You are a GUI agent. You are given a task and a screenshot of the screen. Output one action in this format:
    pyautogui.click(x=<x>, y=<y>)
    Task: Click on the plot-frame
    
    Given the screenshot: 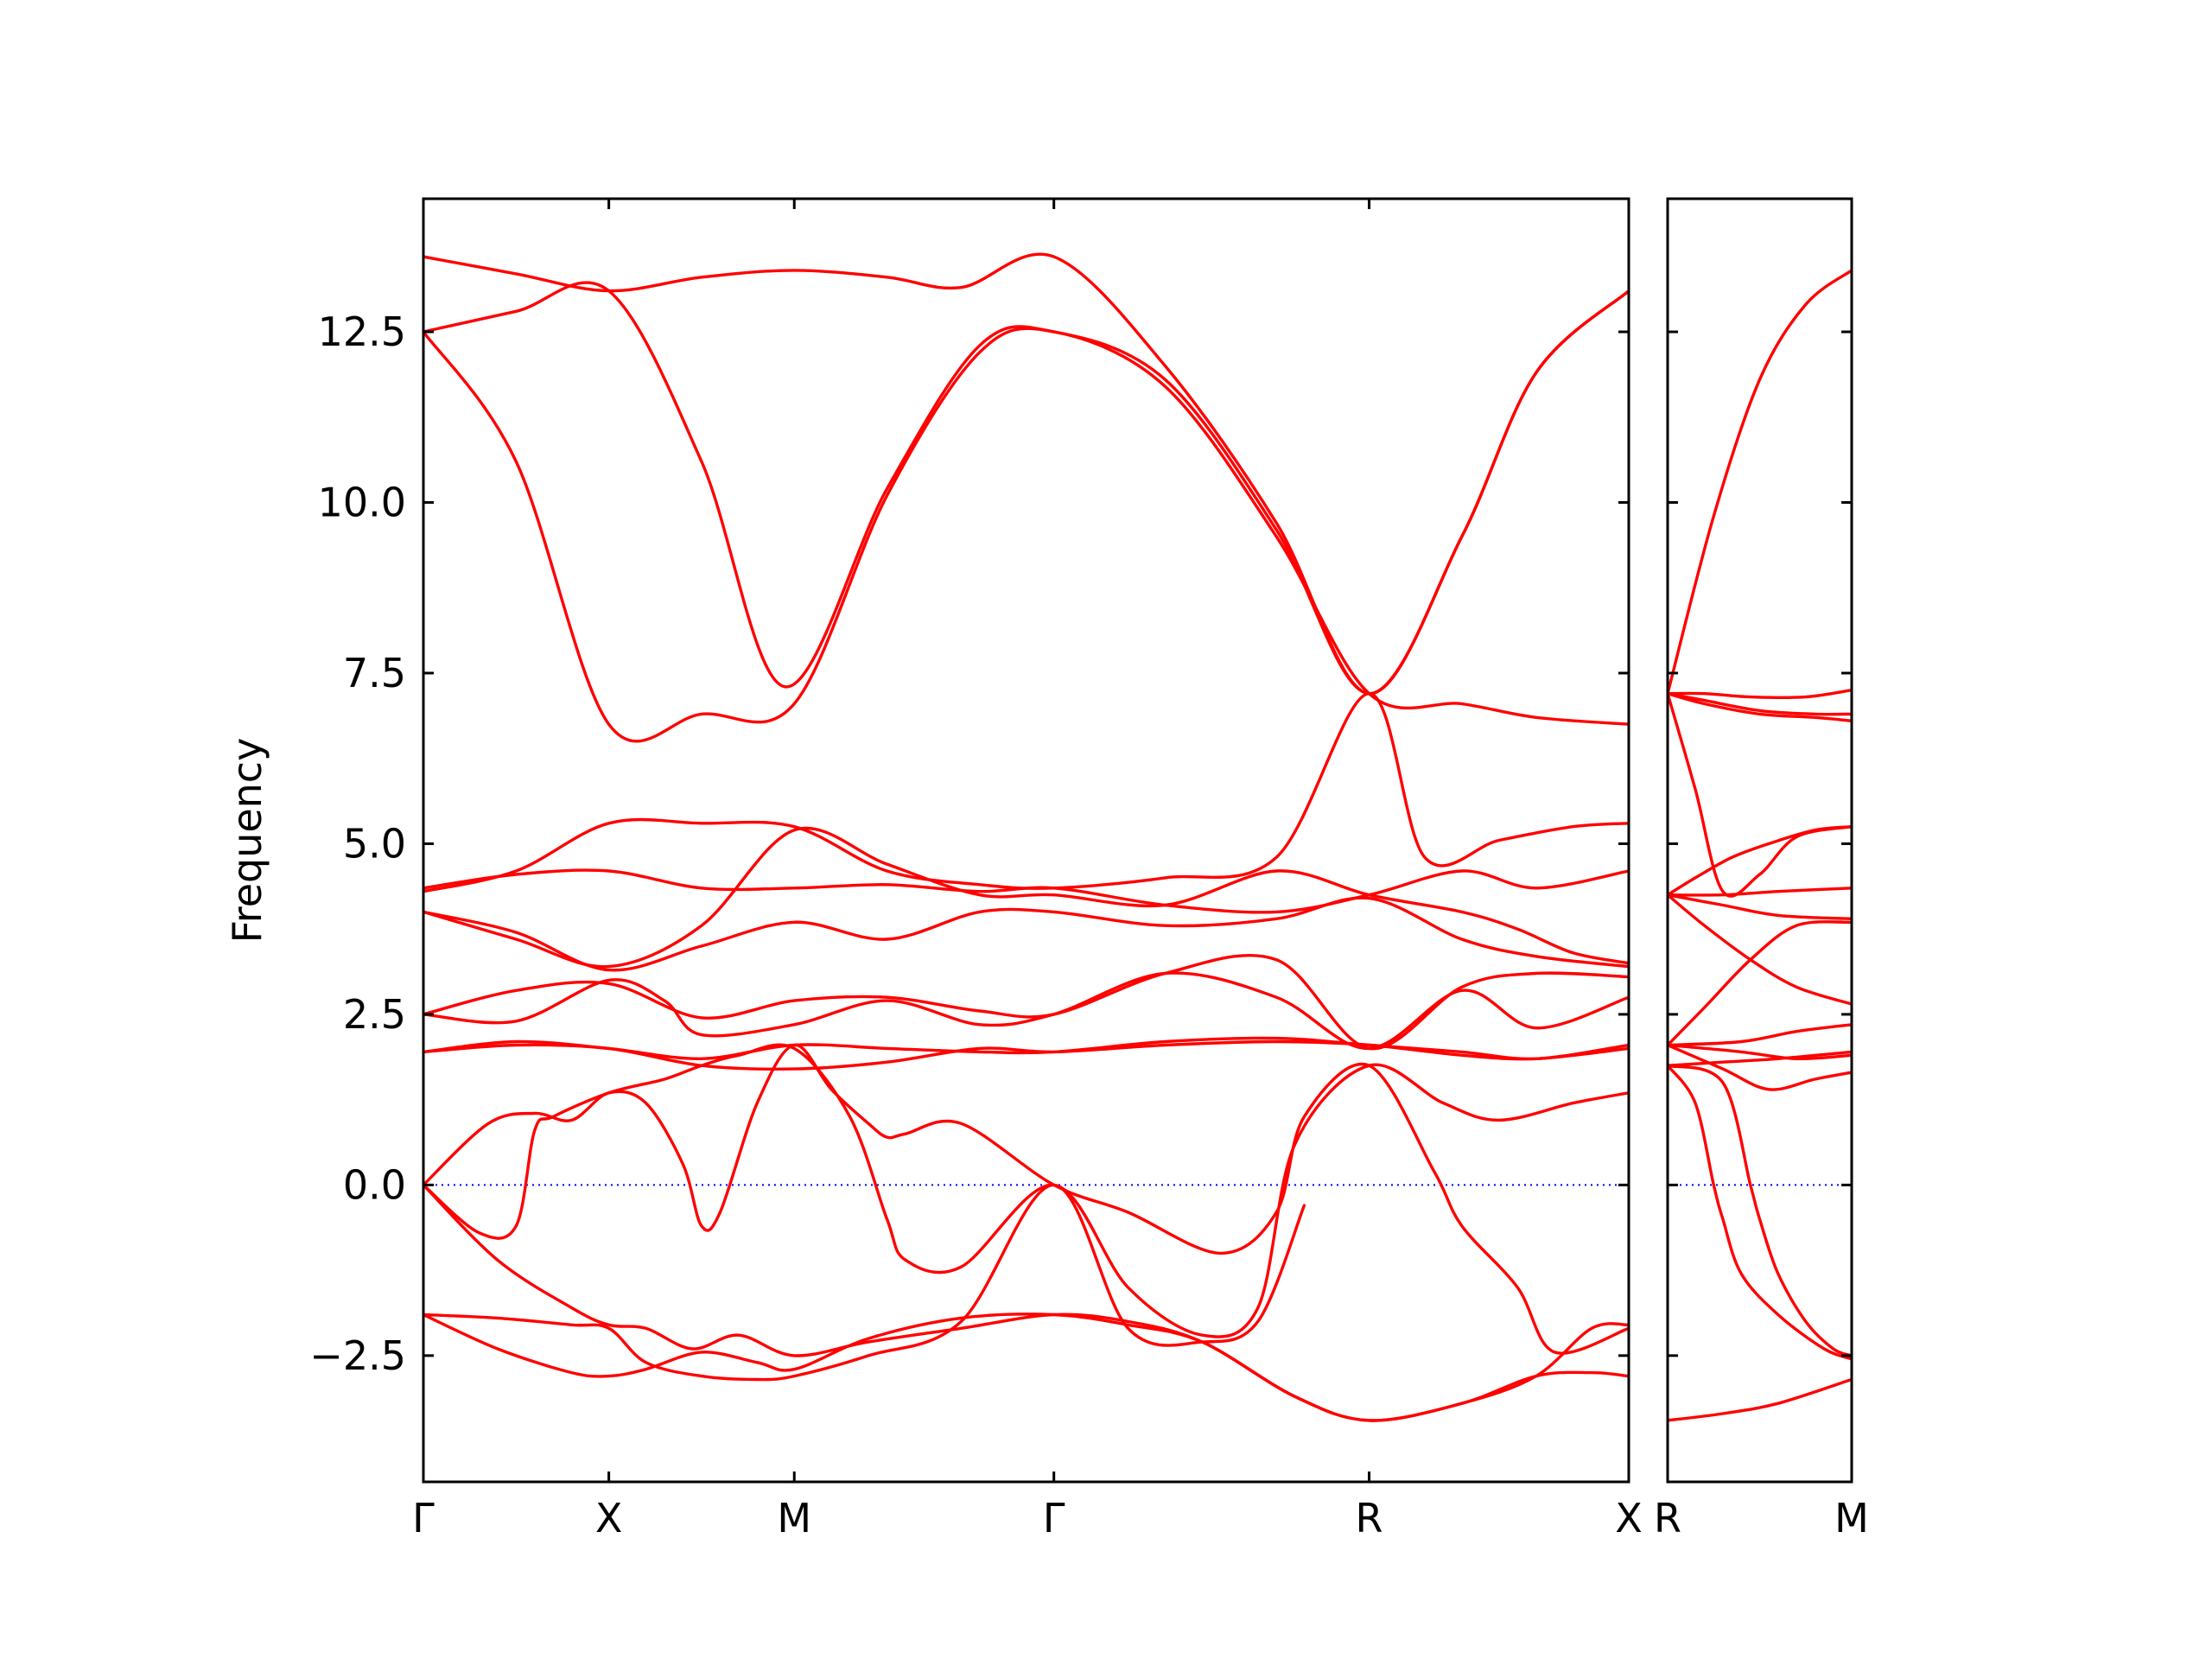 What is the action you would take?
    pyautogui.click(x=1759, y=840)
    